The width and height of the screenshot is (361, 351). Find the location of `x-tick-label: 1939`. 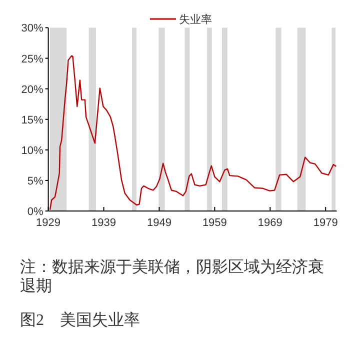

x-tick-label: 1939 is located at coordinates (104, 223).